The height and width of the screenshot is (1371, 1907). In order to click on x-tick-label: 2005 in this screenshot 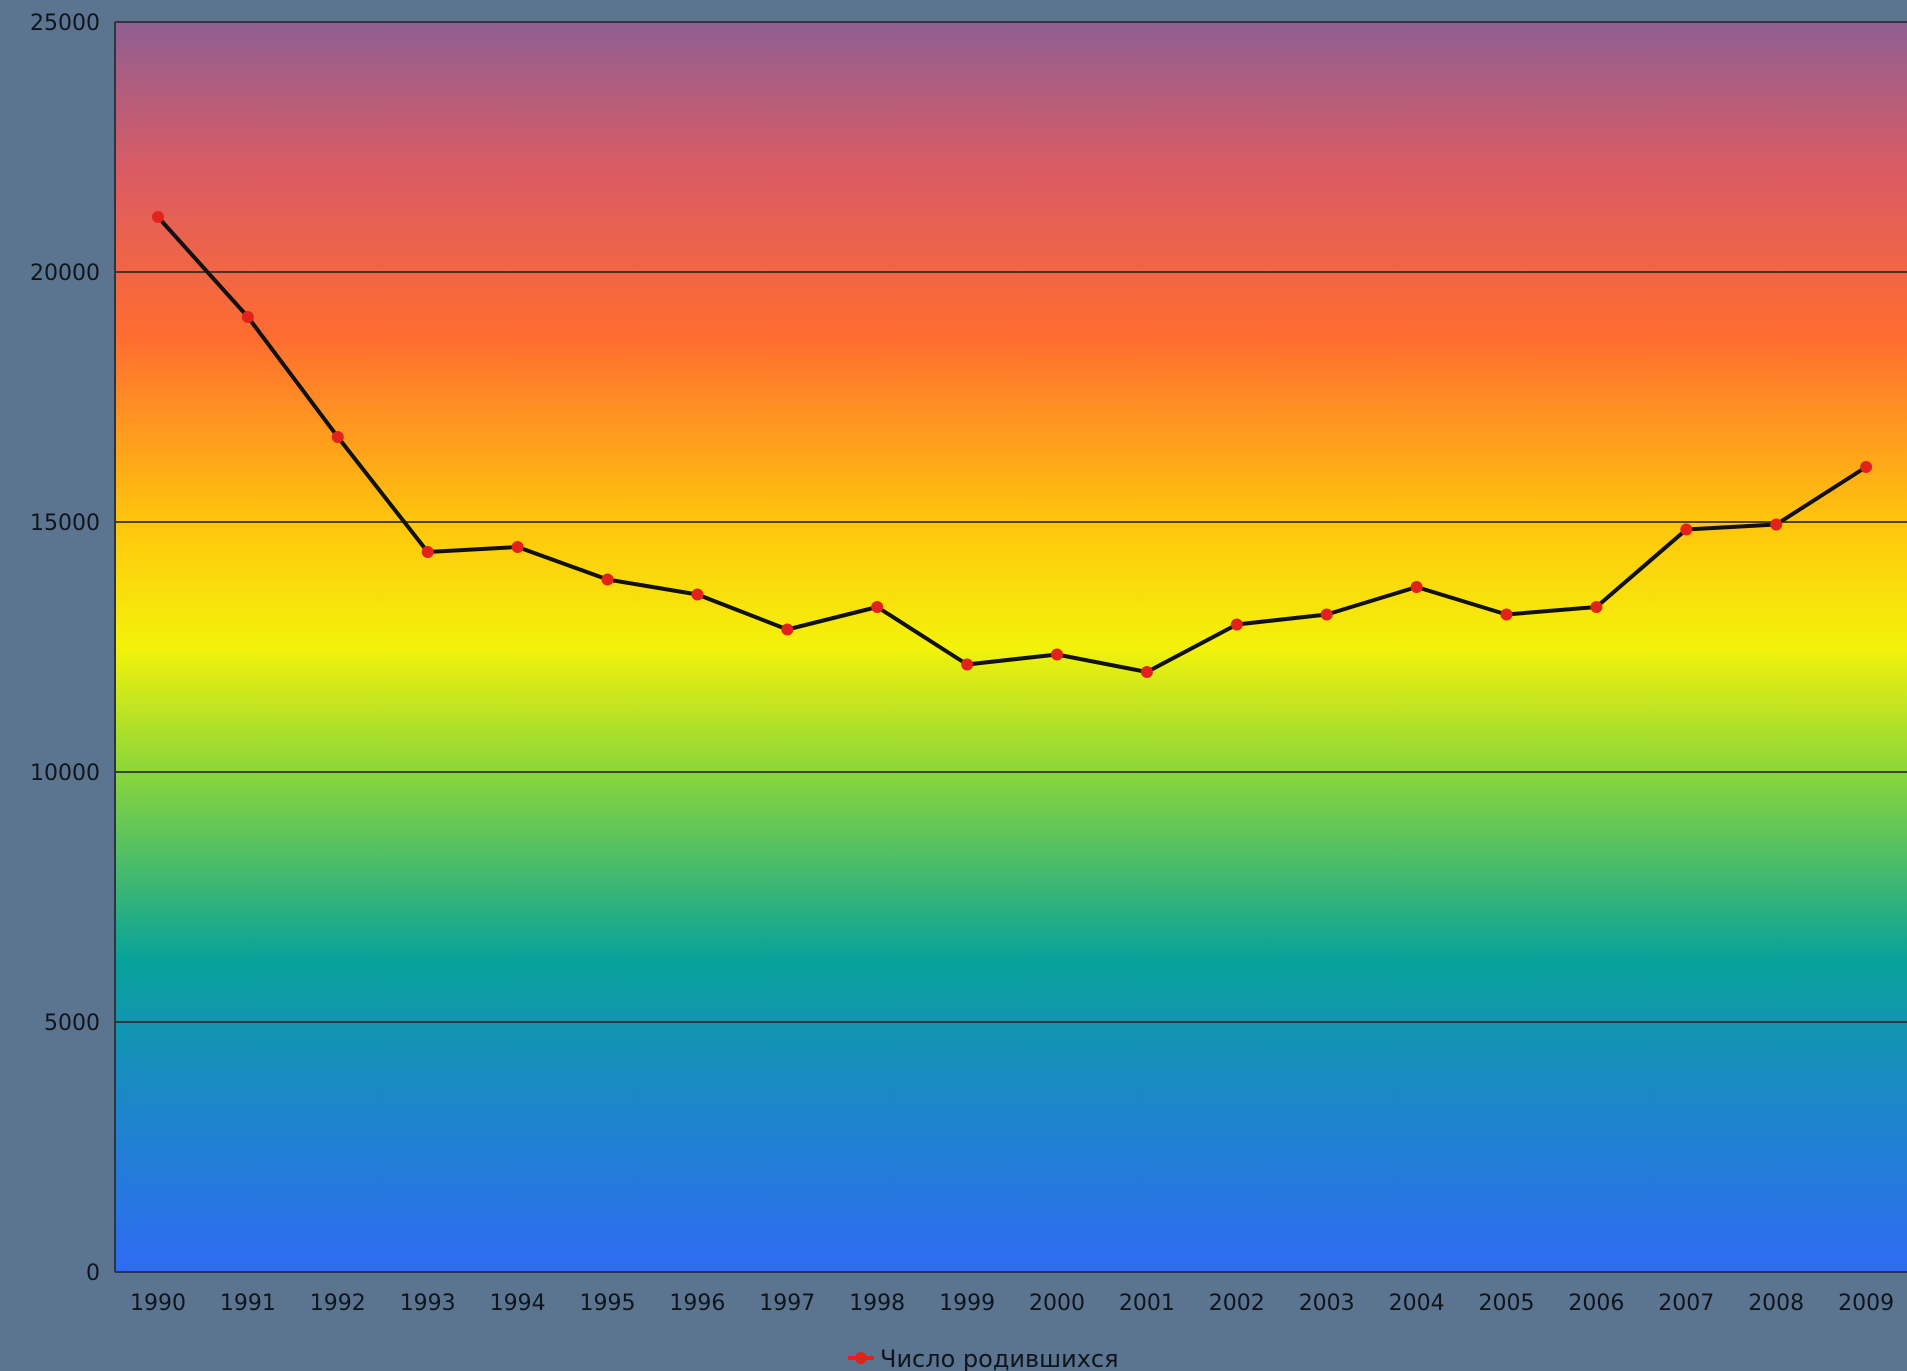, I will do `click(1507, 1303)`.